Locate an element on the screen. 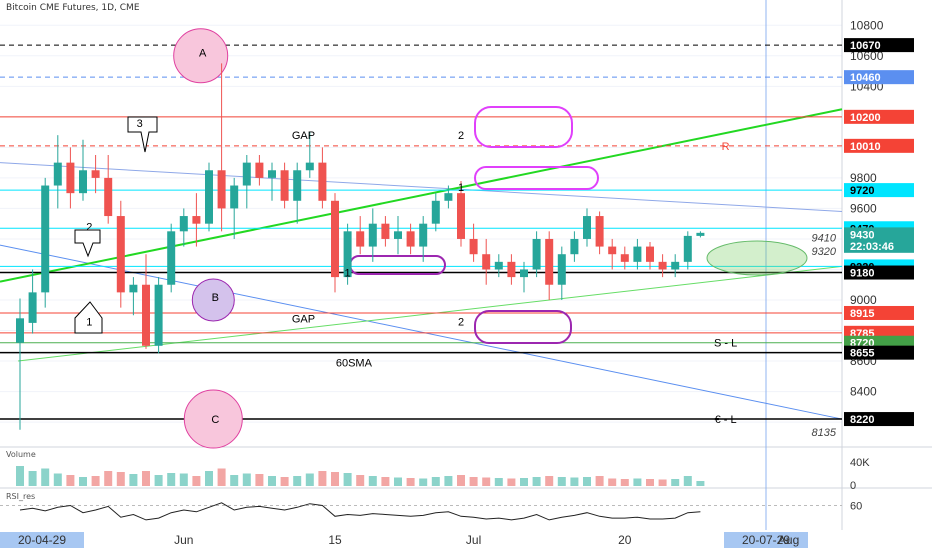 The width and height of the screenshot is (932, 550). annotation-label: 60SMA is located at coordinates (354, 364).